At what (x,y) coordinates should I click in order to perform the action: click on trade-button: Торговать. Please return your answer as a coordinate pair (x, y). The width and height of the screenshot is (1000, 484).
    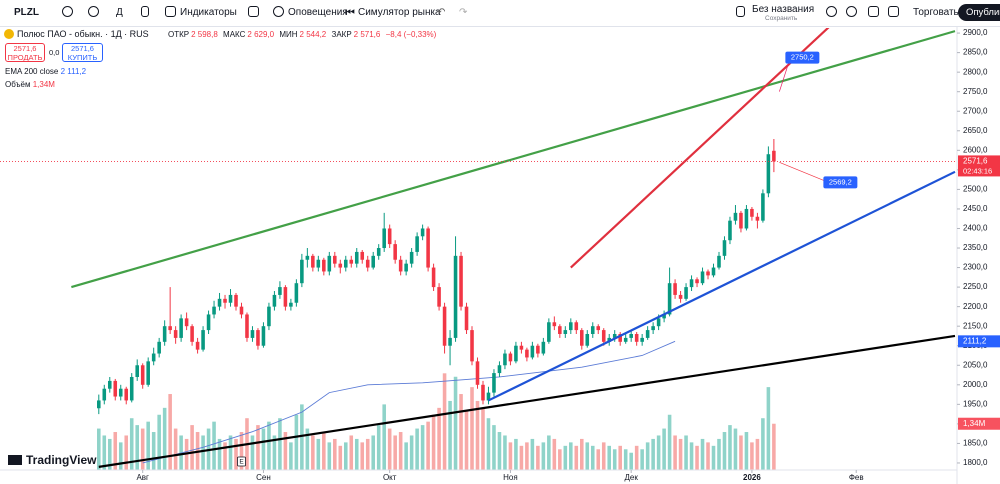
    Looking at the image, I should click on (936, 12).